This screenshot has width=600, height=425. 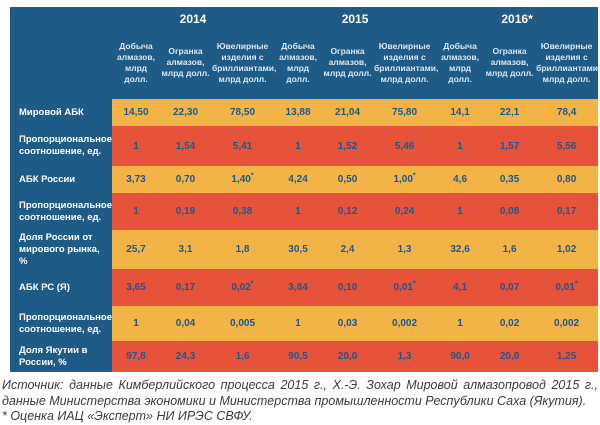 I want to click on table-cell: 3,65, so click(x=136, y=287).